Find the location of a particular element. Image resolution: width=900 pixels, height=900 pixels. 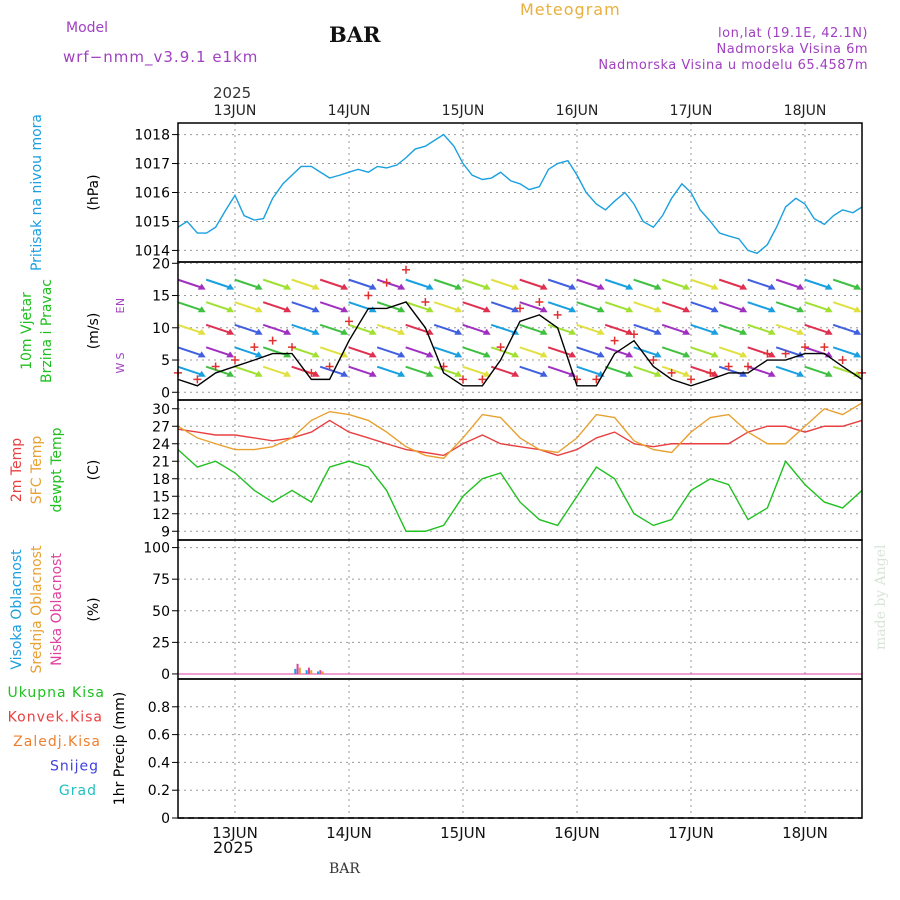

y-axis-label: Srednja Oblacnost is located at coordinates (37, 609).